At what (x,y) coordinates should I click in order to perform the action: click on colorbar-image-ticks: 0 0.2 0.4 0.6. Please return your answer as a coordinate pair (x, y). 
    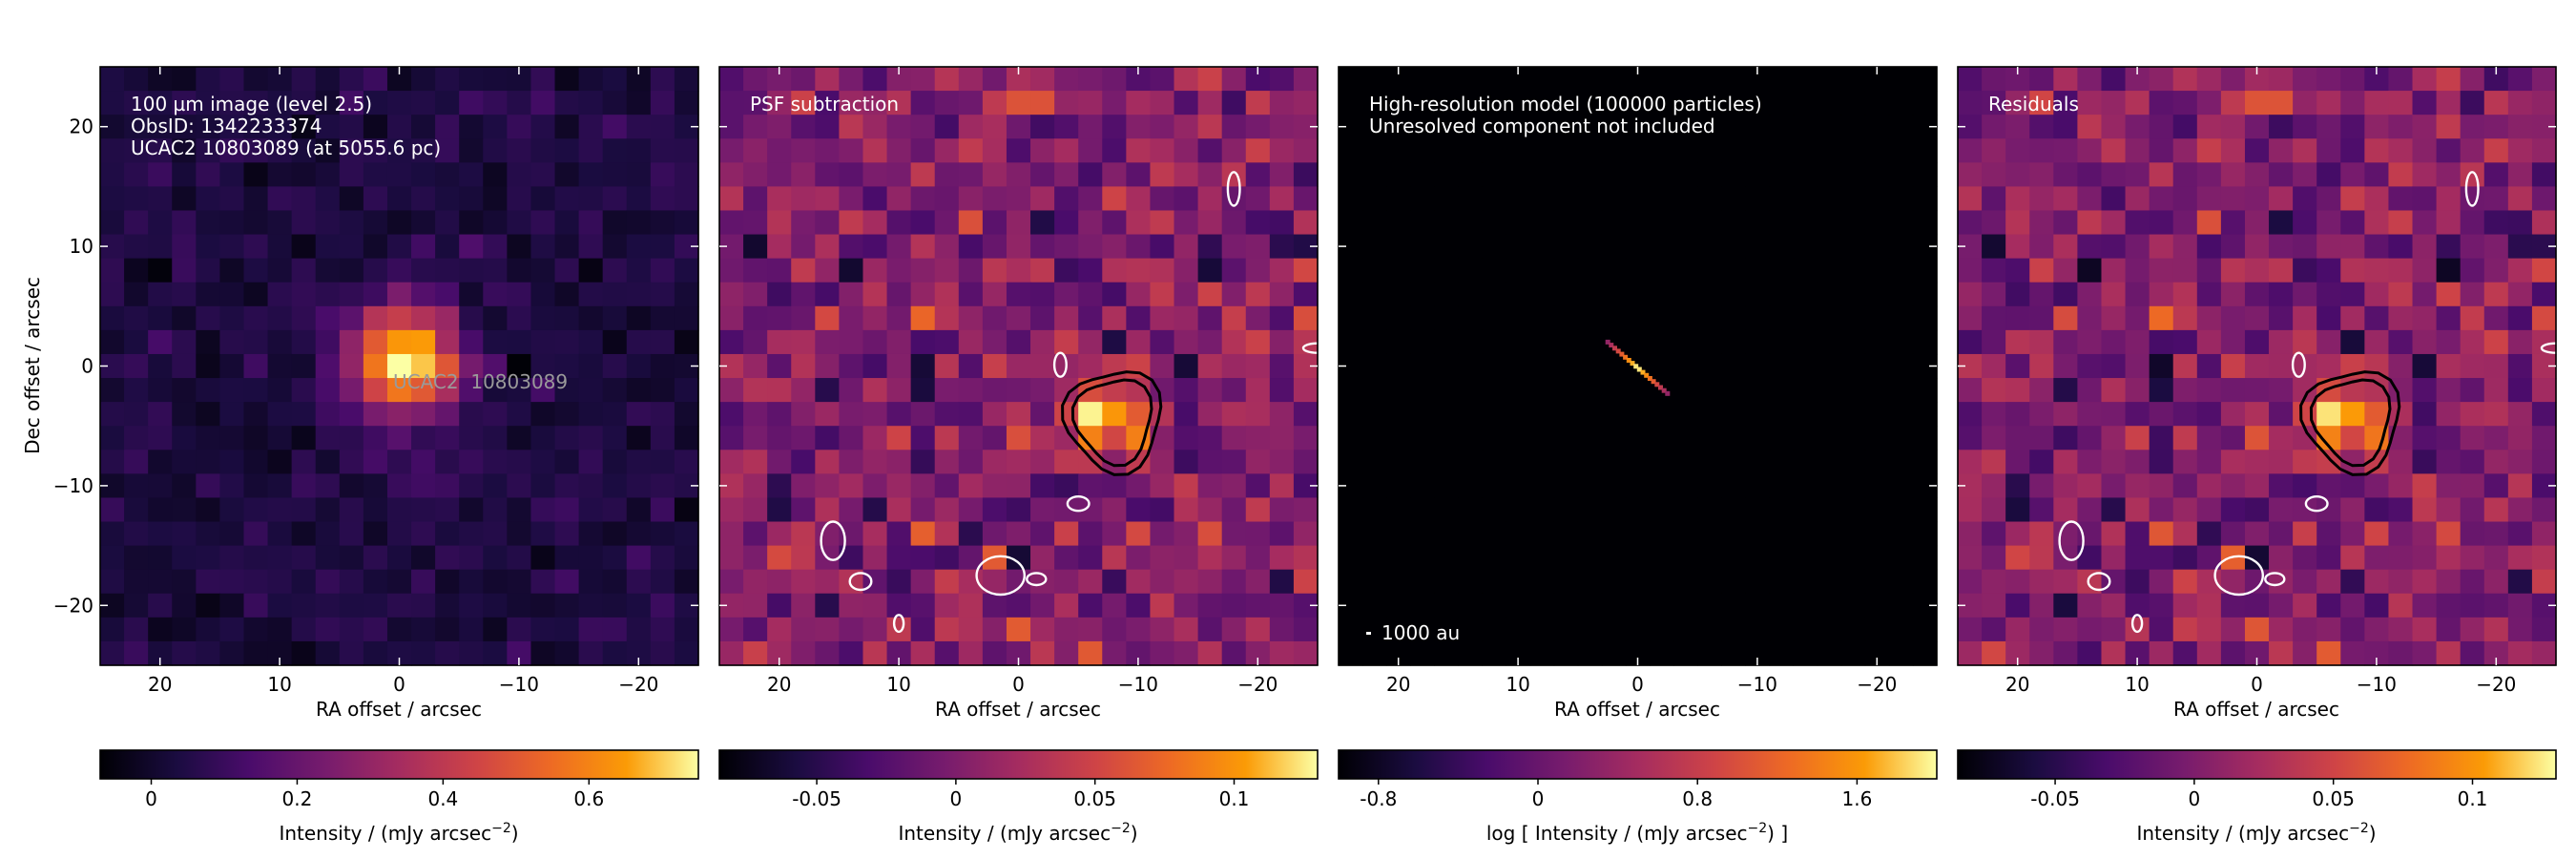
    Looking at the image, I should click on (374, 794).